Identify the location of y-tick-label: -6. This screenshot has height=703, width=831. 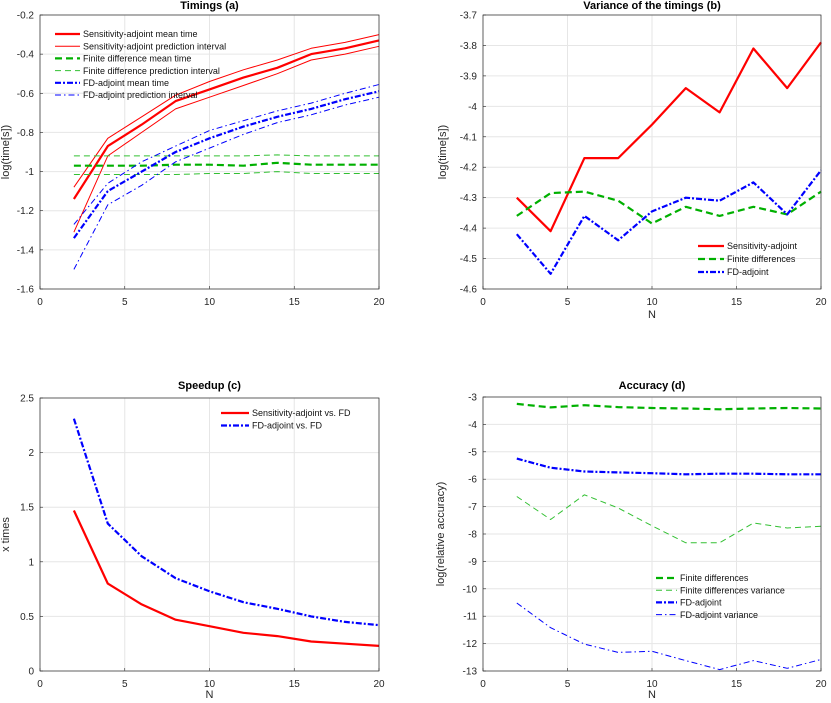
(472, 480).